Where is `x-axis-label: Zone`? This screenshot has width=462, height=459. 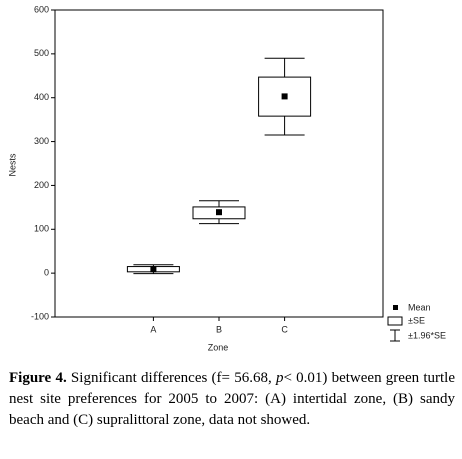
x-axis-label: Zone is located at coordinates (218, 347).